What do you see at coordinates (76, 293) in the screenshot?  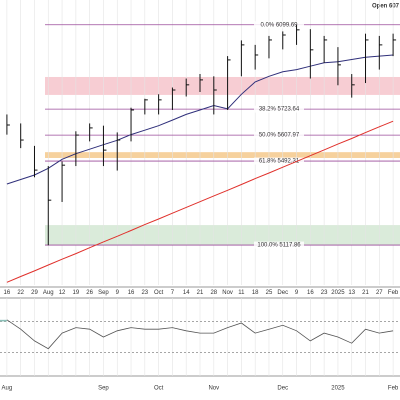 I see `x-tick-label: 19` at bounding box center [76, 293].